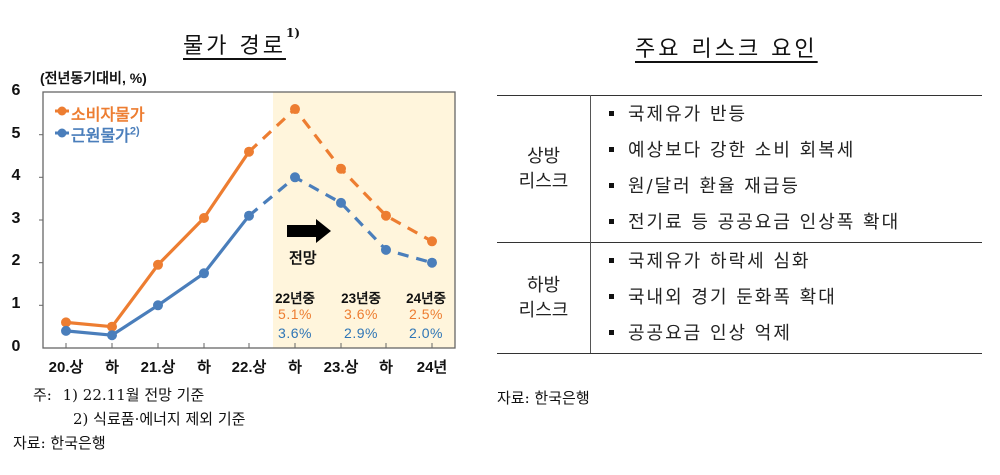  I want to click on list-item-text: 국내외 경기 둔화폭 확대, so click(732, 297).